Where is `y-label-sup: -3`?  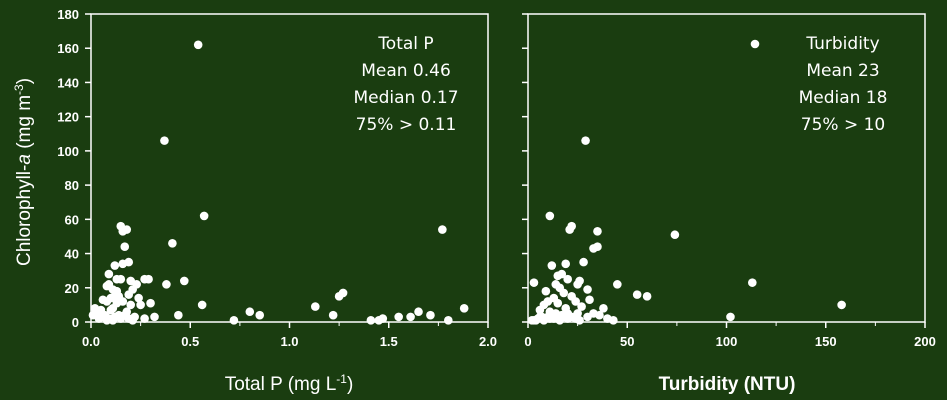
y-label-sup: -3 is located at coordinates (19, 89).